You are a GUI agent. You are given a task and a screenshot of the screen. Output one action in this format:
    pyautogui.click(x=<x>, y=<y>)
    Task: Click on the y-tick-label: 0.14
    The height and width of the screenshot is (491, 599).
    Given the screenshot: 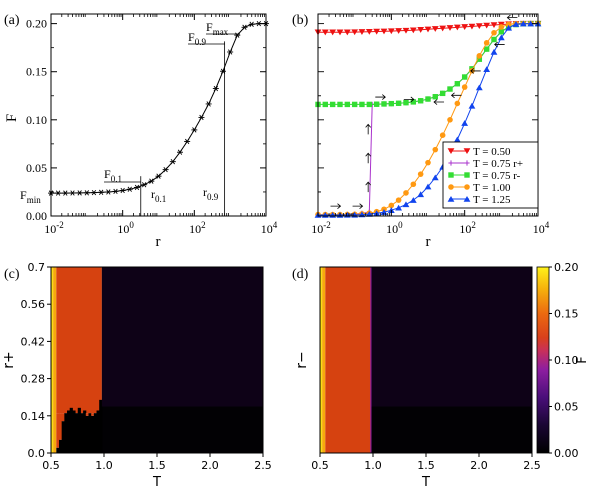 What is the action you would take?
    pyautogui.click(x=33, y=416)
    